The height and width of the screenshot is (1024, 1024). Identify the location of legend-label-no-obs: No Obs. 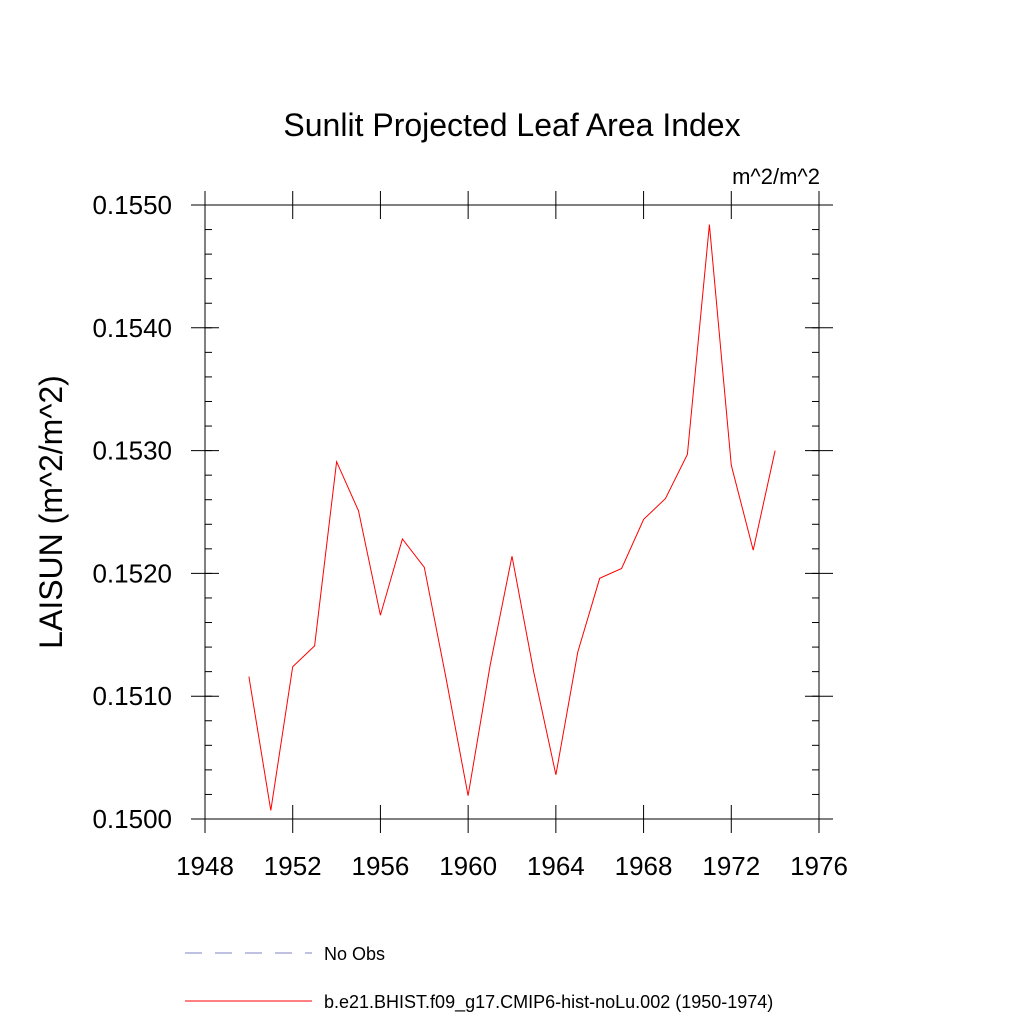
(354, 954).